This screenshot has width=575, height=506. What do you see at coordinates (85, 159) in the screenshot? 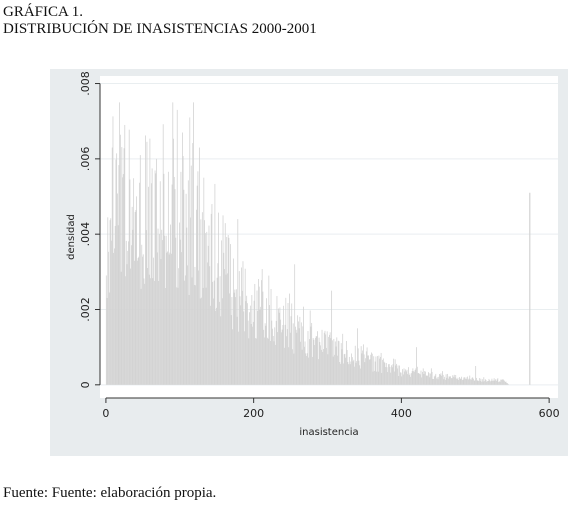
I see `y-tick-label: .006` at bounding box center [85, 159].